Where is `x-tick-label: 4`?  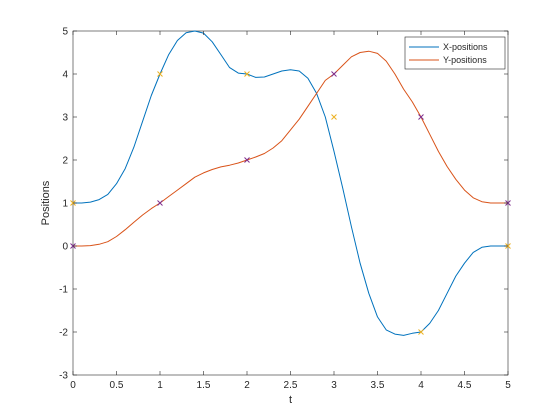 x-tick-label: 4 is located at coordinates (421, 385).